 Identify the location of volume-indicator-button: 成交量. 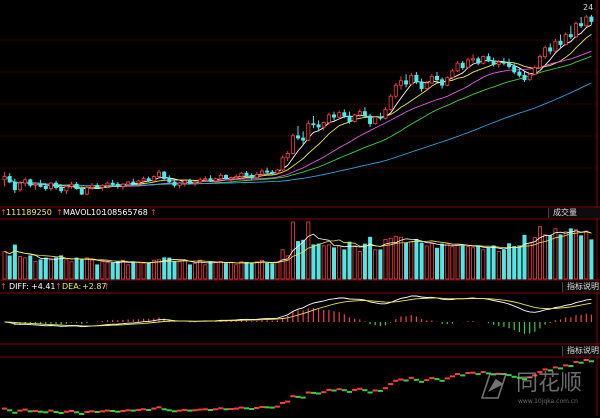
(574, 213).